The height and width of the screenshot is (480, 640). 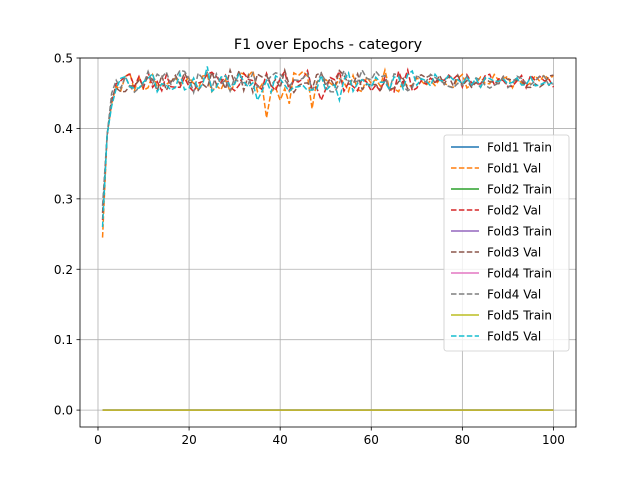 What do you see at coordinates (63, 129) in the screenshot?
I see `y-tick-label: 0.4` at bounding box center [63, 129].